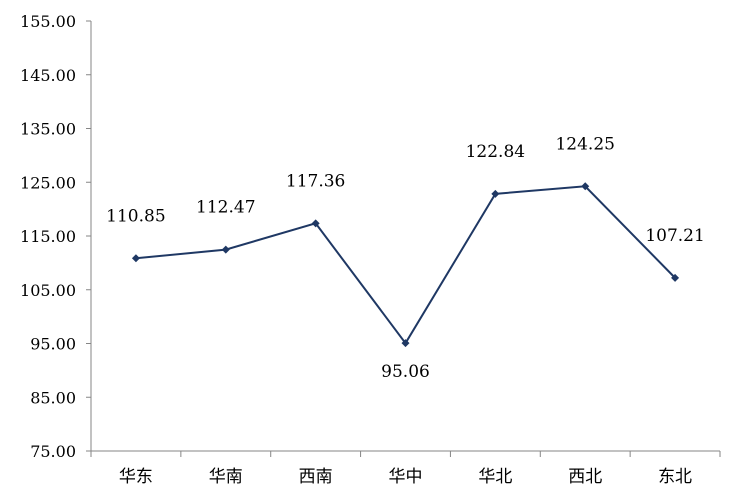 Image resolution: width=741 pixels, height=494 pixels. What do you see at coordinates (53, 344) in the screenshot?
I see `y-tick-label: 95.00` at bounding box center [53, 344].